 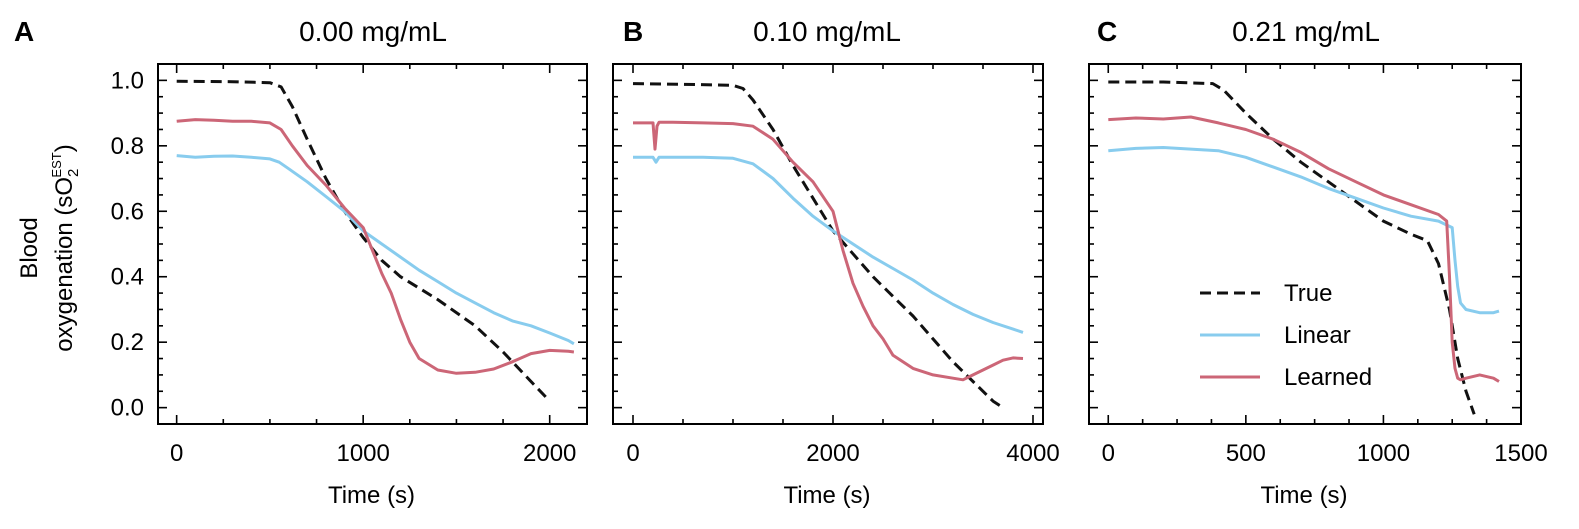 I want to click on series-learned-line-a, so click(x=375, y=246).